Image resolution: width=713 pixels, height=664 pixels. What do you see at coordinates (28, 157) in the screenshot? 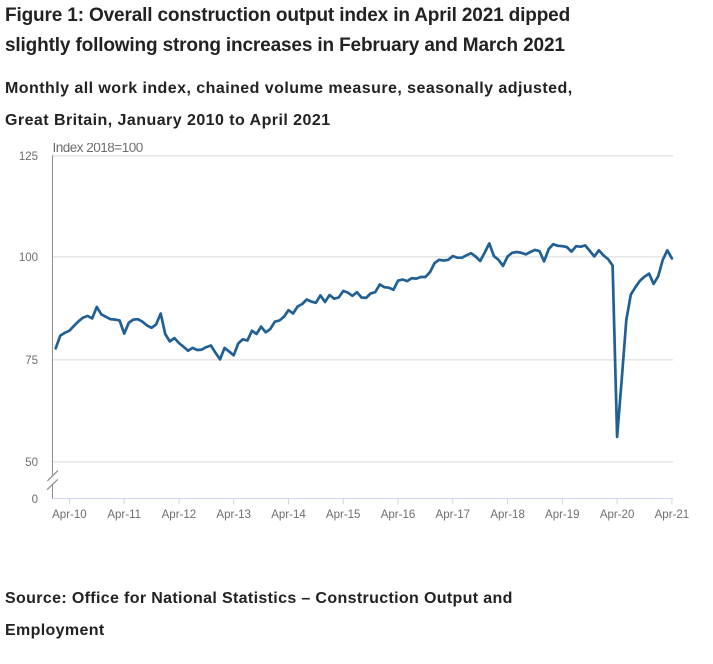
I see `svg-text: 125` at bounding box center [28, 157].